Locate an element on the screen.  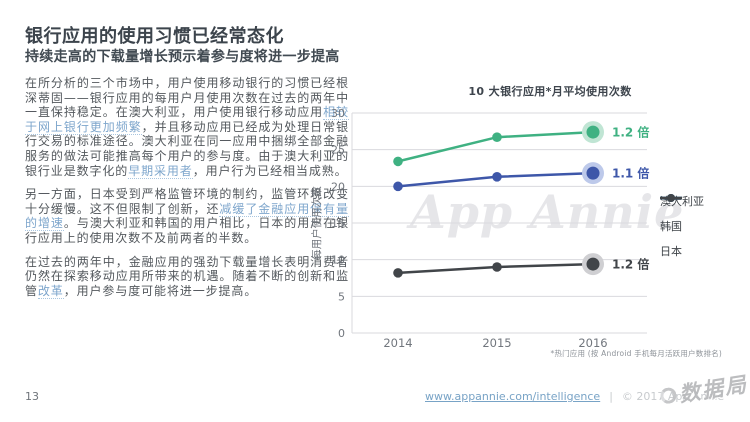
chart-footnote: *热门应用 (按 Android 手机每月活跃用户数排名) is located at coordinates (636, 353).